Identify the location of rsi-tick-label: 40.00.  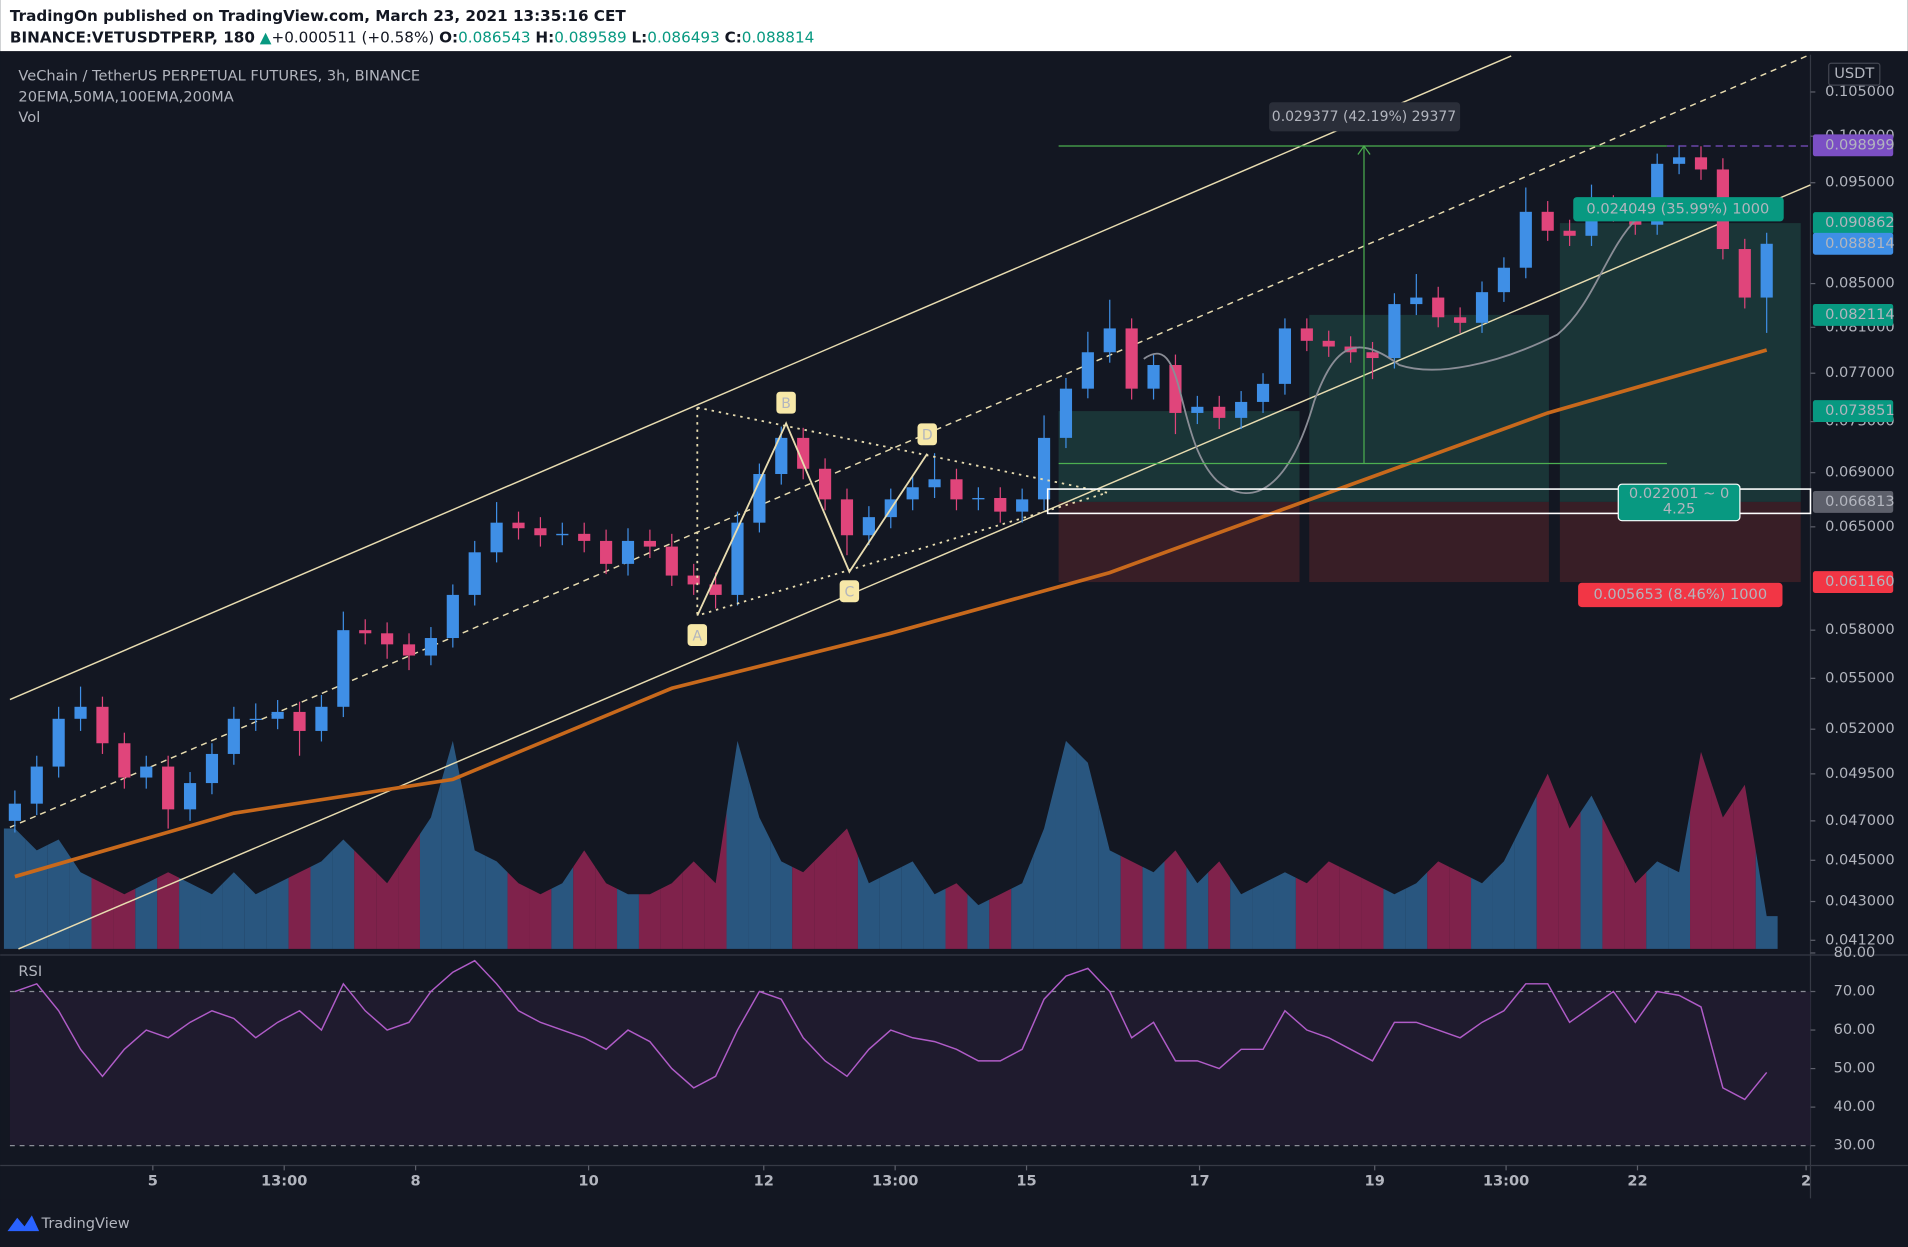
(1855, 1106).